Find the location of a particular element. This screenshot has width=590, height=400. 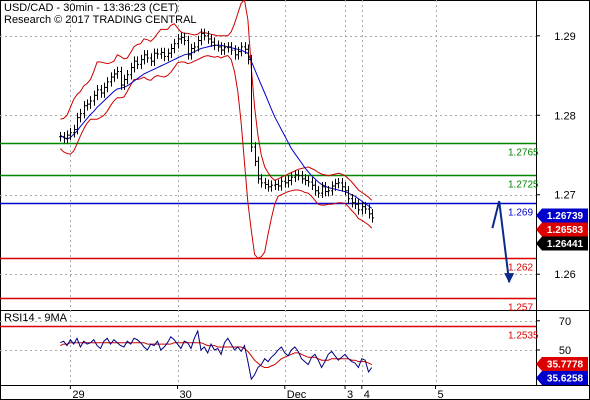

price-tag-label: 35.6258 is located at coordinates (565, 379).